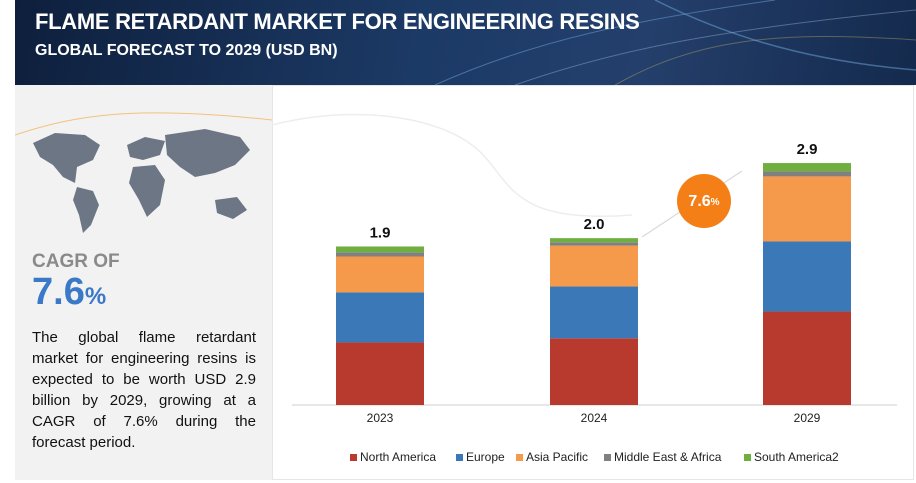 Image resolution: width=916 pixels, height=483 pixels. Describe the element at coordinates (143, 172) in the screenshot. I see `world-map` at that location.